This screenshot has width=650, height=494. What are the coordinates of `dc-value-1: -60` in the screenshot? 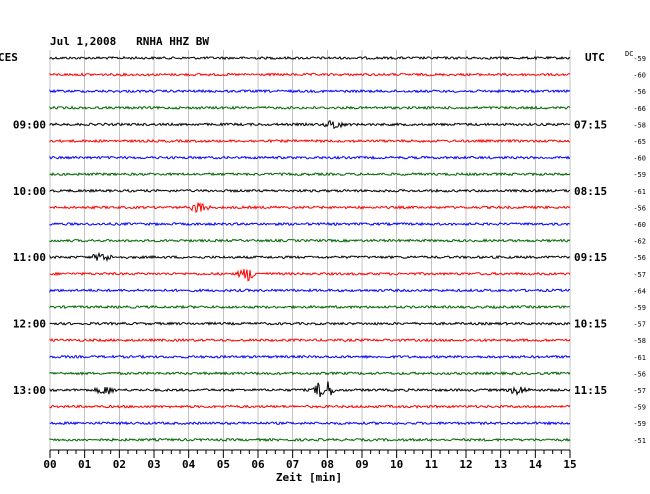 It's located at (639, 76).